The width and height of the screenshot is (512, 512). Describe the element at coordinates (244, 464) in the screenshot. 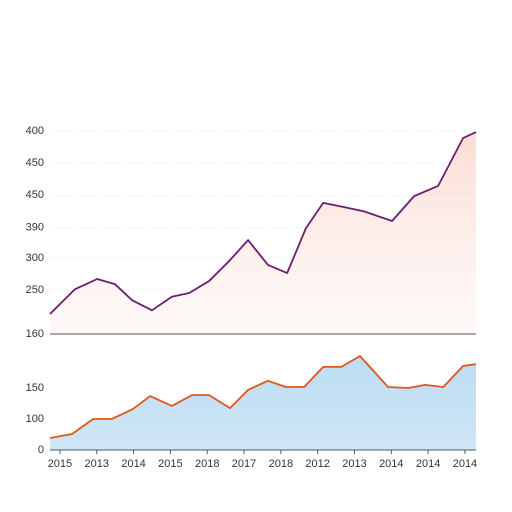

I see `x-tick-label: 2017` at that location.